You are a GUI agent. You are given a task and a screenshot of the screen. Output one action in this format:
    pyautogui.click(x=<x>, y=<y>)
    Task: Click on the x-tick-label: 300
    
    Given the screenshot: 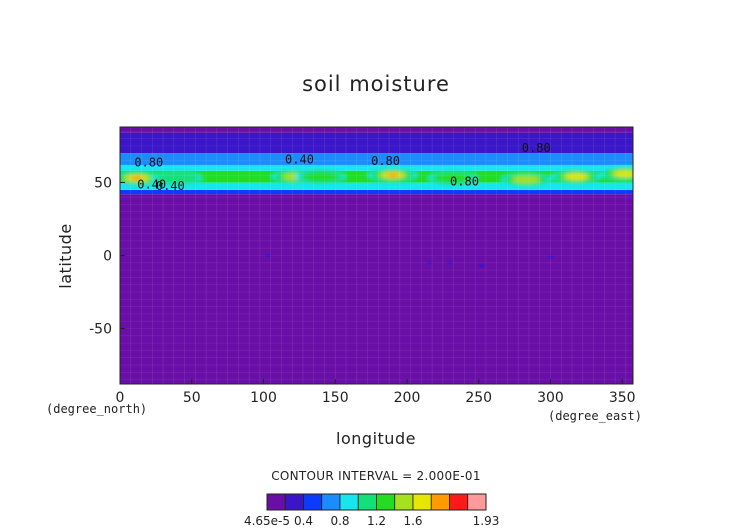 What is the action you would take?
    pyautogui.click(x=550, y=398)
    